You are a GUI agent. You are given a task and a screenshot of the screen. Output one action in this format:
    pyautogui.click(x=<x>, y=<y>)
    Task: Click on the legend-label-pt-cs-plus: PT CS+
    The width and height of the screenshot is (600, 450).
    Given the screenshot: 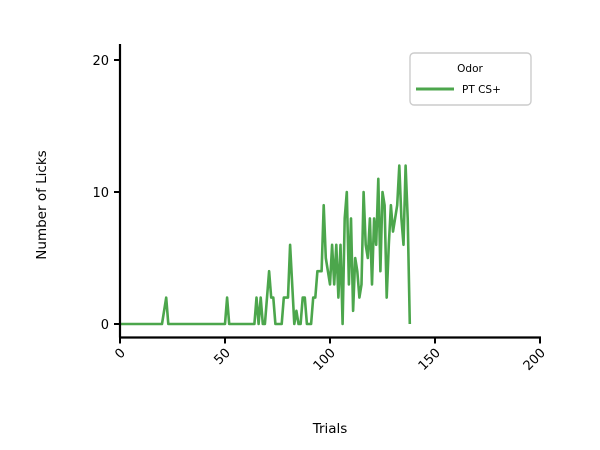 What is the action you would take?
    pyautogui.click(x=481, y=90)
    